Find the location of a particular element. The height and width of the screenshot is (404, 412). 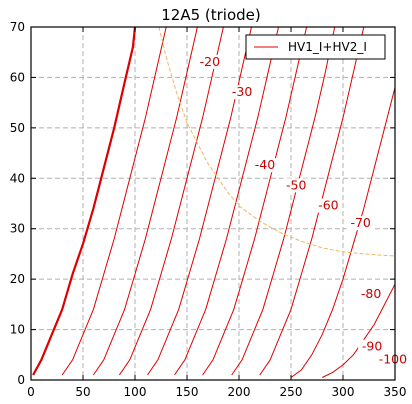

x-tick-label: 100 is located at coordinates (135, 392).